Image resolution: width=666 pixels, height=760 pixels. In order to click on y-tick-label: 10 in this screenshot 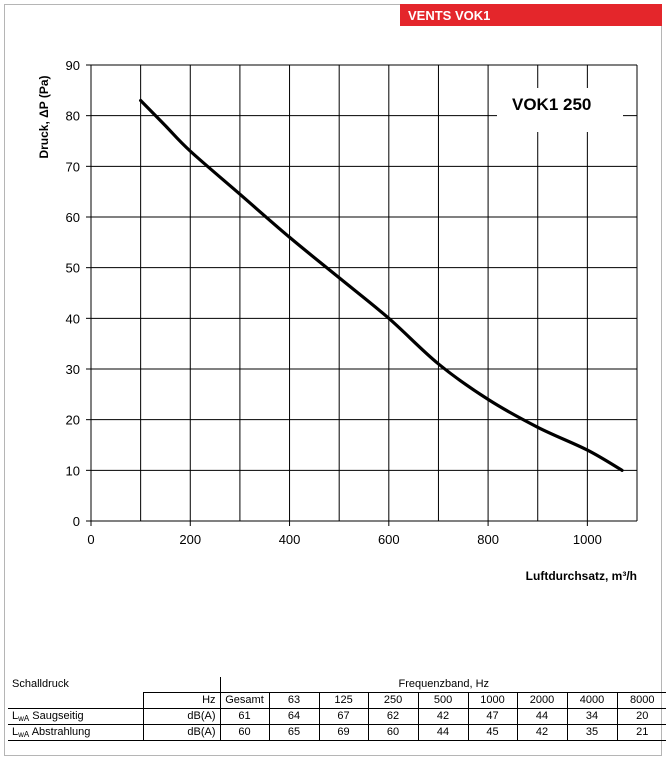, I will do `click(73, 470)`.